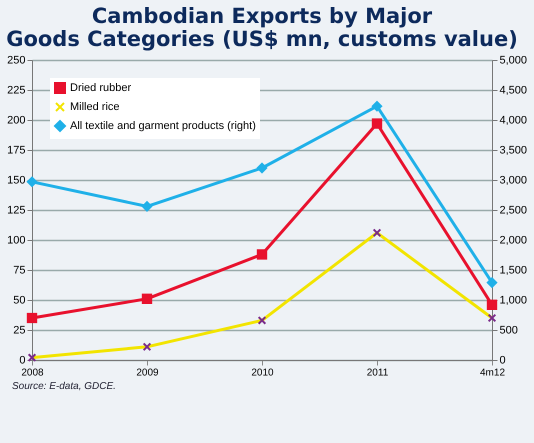 The image size is (534, 443). I want to click on y2-tick-label: 0, so click(503, 360).